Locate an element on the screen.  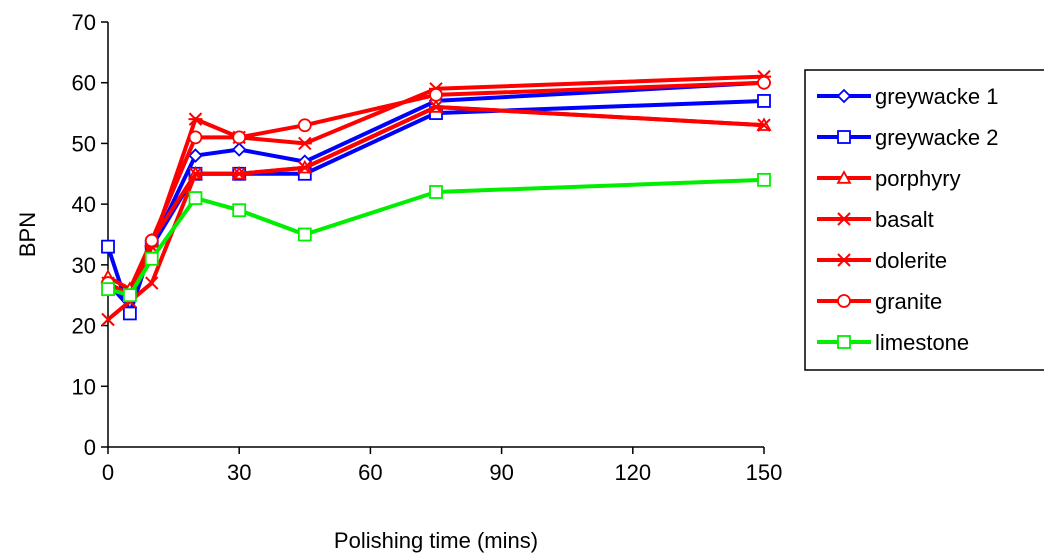
legend-item-basalt: basalt is located at coordinates (875, 219).